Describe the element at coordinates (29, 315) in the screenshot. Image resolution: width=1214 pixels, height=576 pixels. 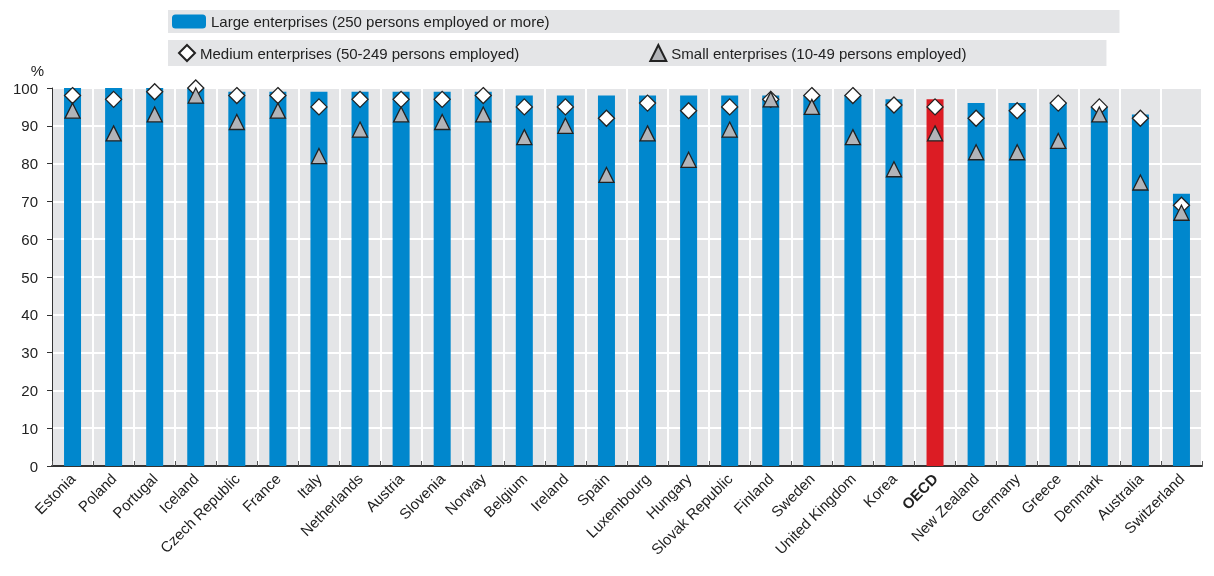
I see `y-tick-label: 40` at that location.